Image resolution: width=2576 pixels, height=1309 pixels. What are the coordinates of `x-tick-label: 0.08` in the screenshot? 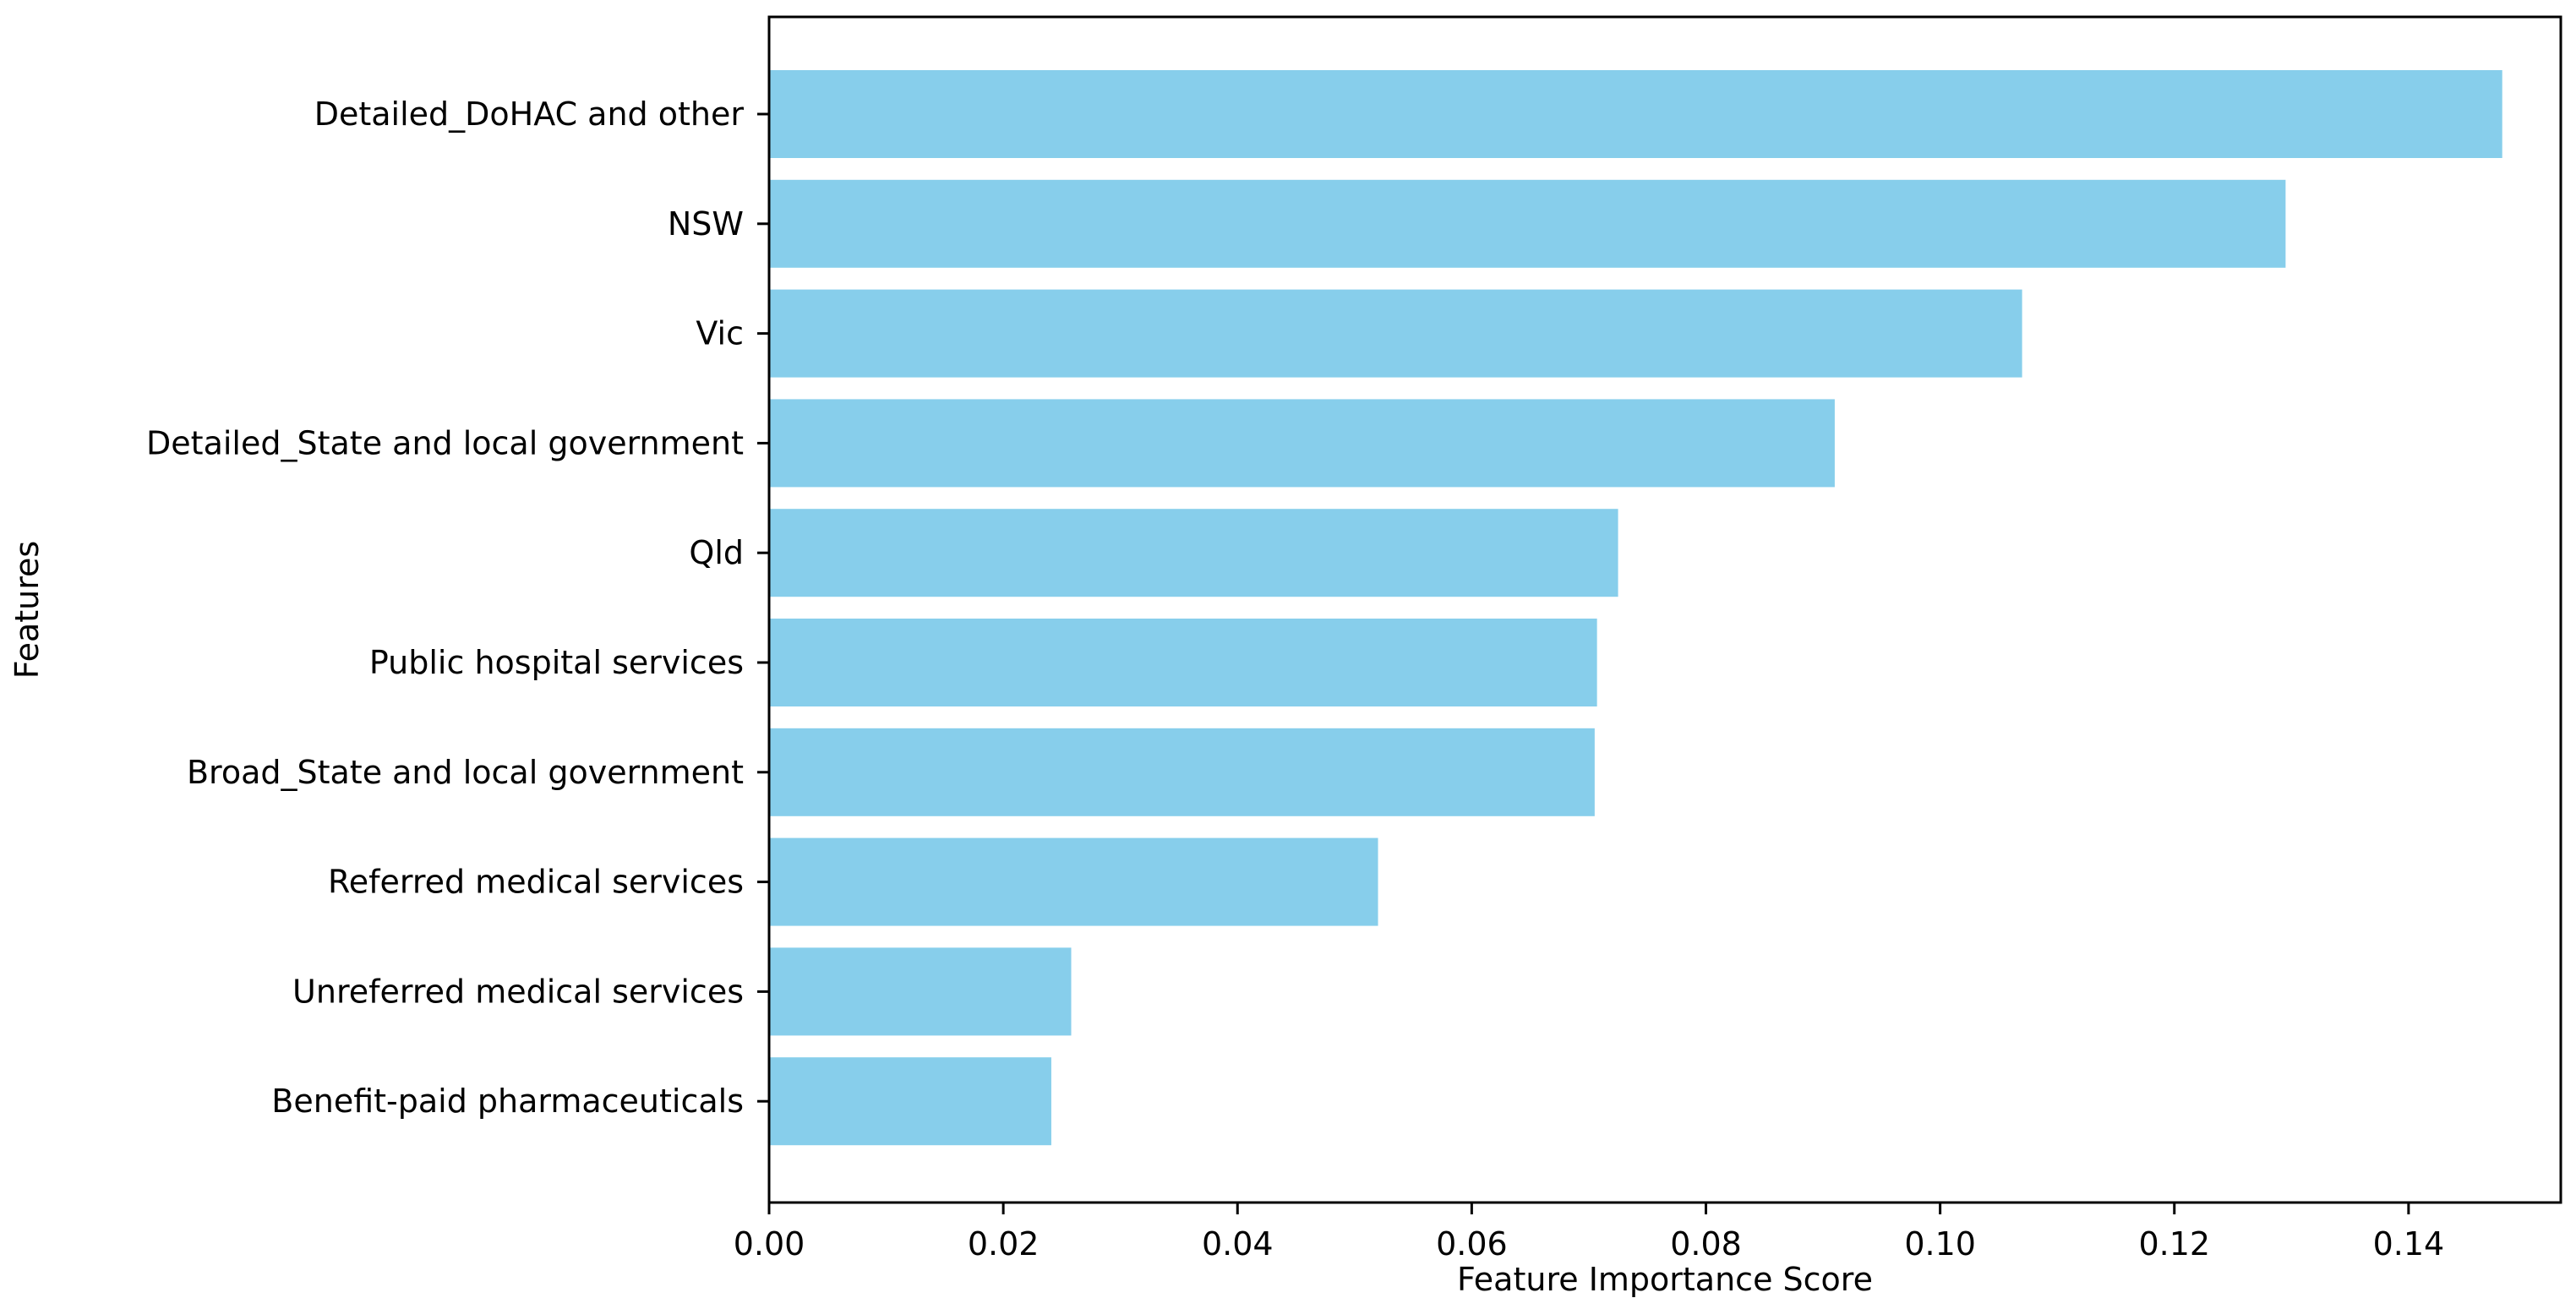 It's located at (1706, 1244).